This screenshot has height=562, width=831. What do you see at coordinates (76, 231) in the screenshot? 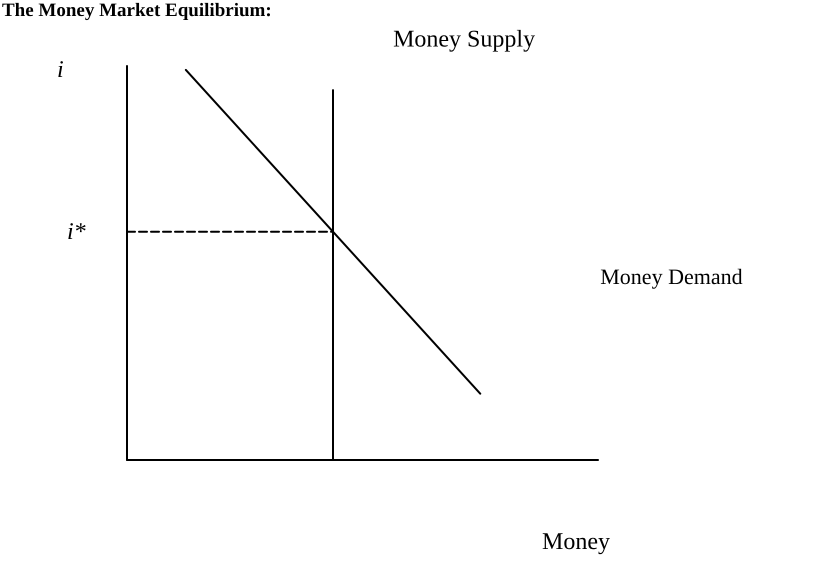
I see `text: i*` at bounding box center [76, 231].